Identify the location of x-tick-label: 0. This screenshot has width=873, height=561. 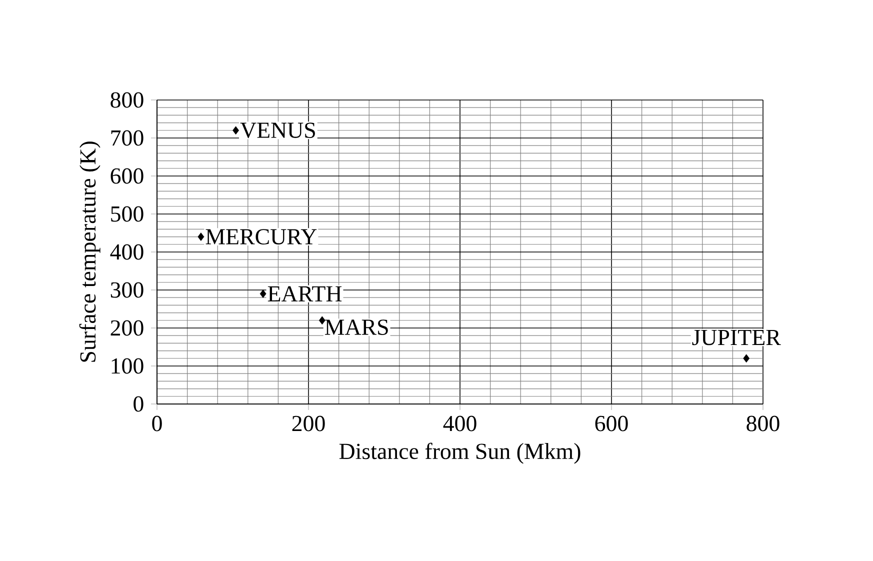
(157, 424).